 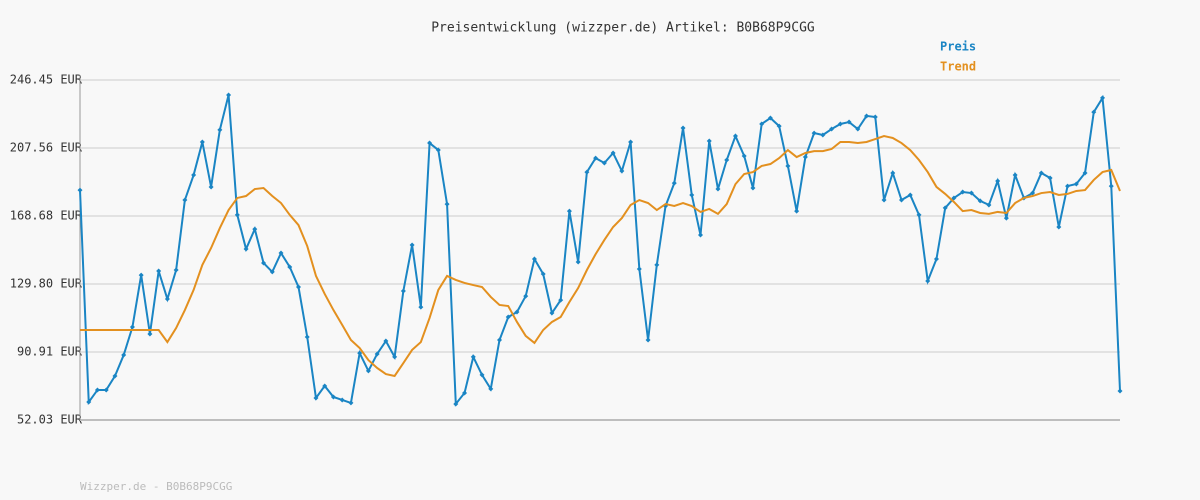 I want to click on y-tick-label: 246.45 EUR, so click(x=46, y=80).